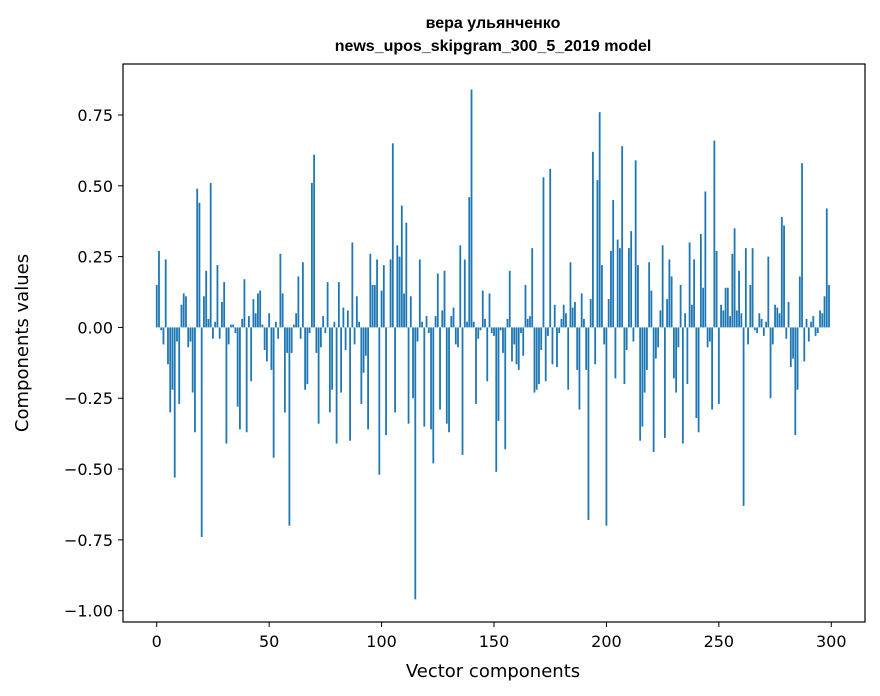  Describe the element at coordinates (88, 398) in the screenshot. I see `y-tick-label: −0.25` at that location.